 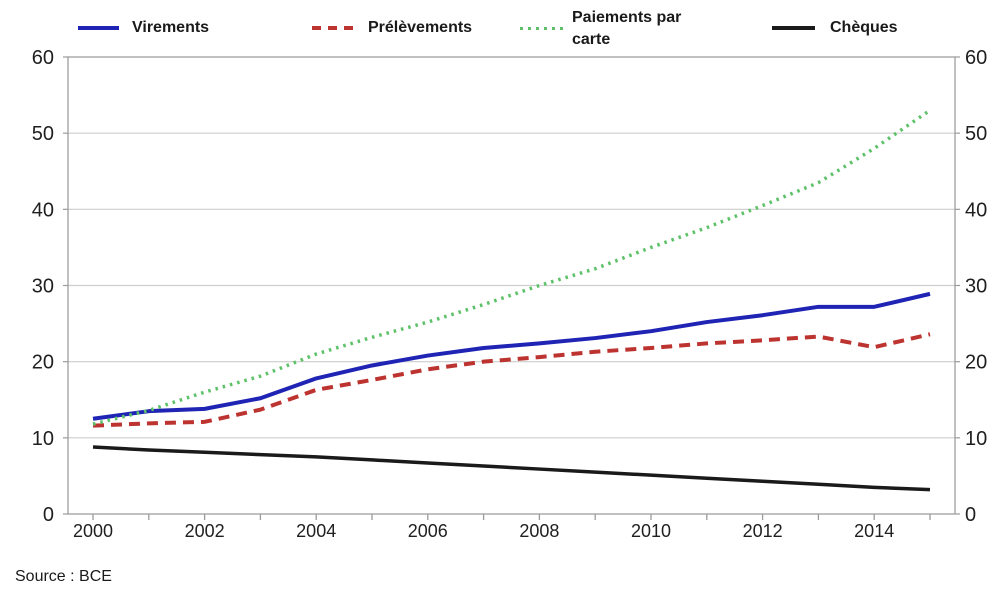 I want to click on y-axis-label-right: 10, so click(x=976, y=439).